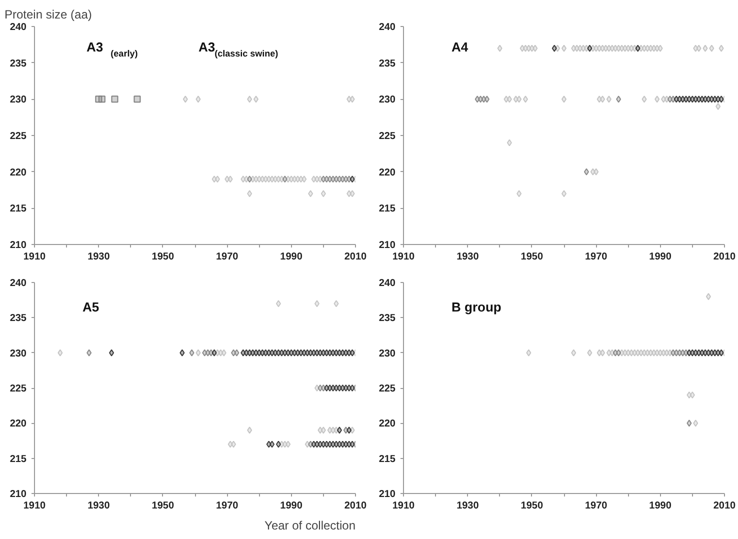 This screenshot has width=738, height=539. Describe the element at coordinates (112, 49) in the screenshot. I see `annotation: A3 (early)` at that location.